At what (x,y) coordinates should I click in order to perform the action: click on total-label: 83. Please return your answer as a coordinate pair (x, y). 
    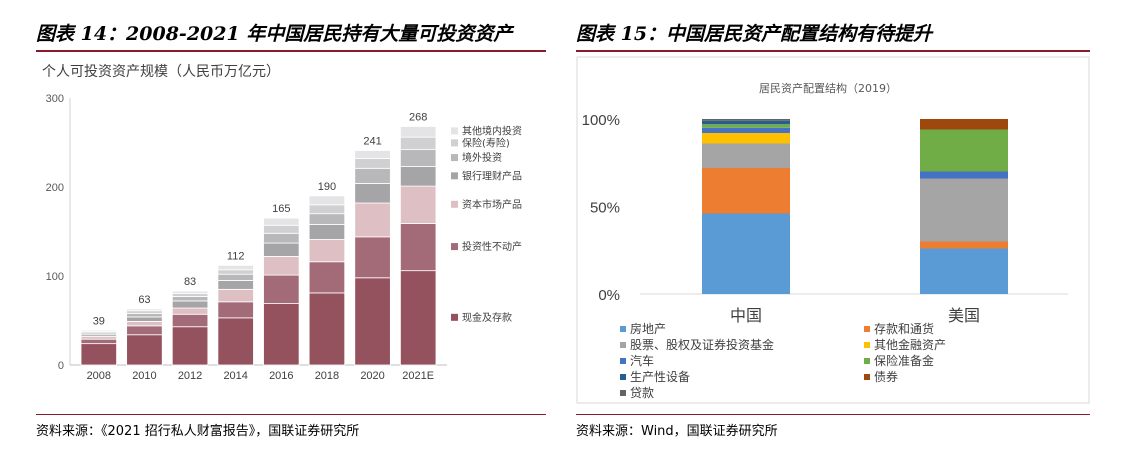
    Looking at the image, I should click on (190, 282).